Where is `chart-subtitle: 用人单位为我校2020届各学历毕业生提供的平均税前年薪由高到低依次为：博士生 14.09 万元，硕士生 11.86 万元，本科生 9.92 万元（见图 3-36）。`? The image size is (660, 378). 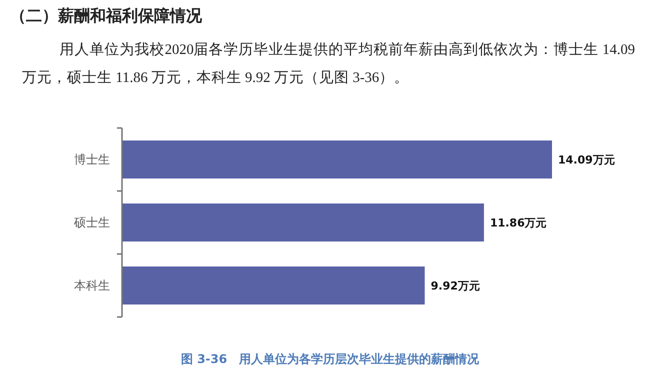 chart-subtitle: 用人单位为我校2020届各学历毕业生提供的平均税前年薪由高到低依次为：博士生 14.09 万元，硕士生 11.86 万元，本科生 9.92 万元（见图 3-36）。 is located at coordinates (329, 64).